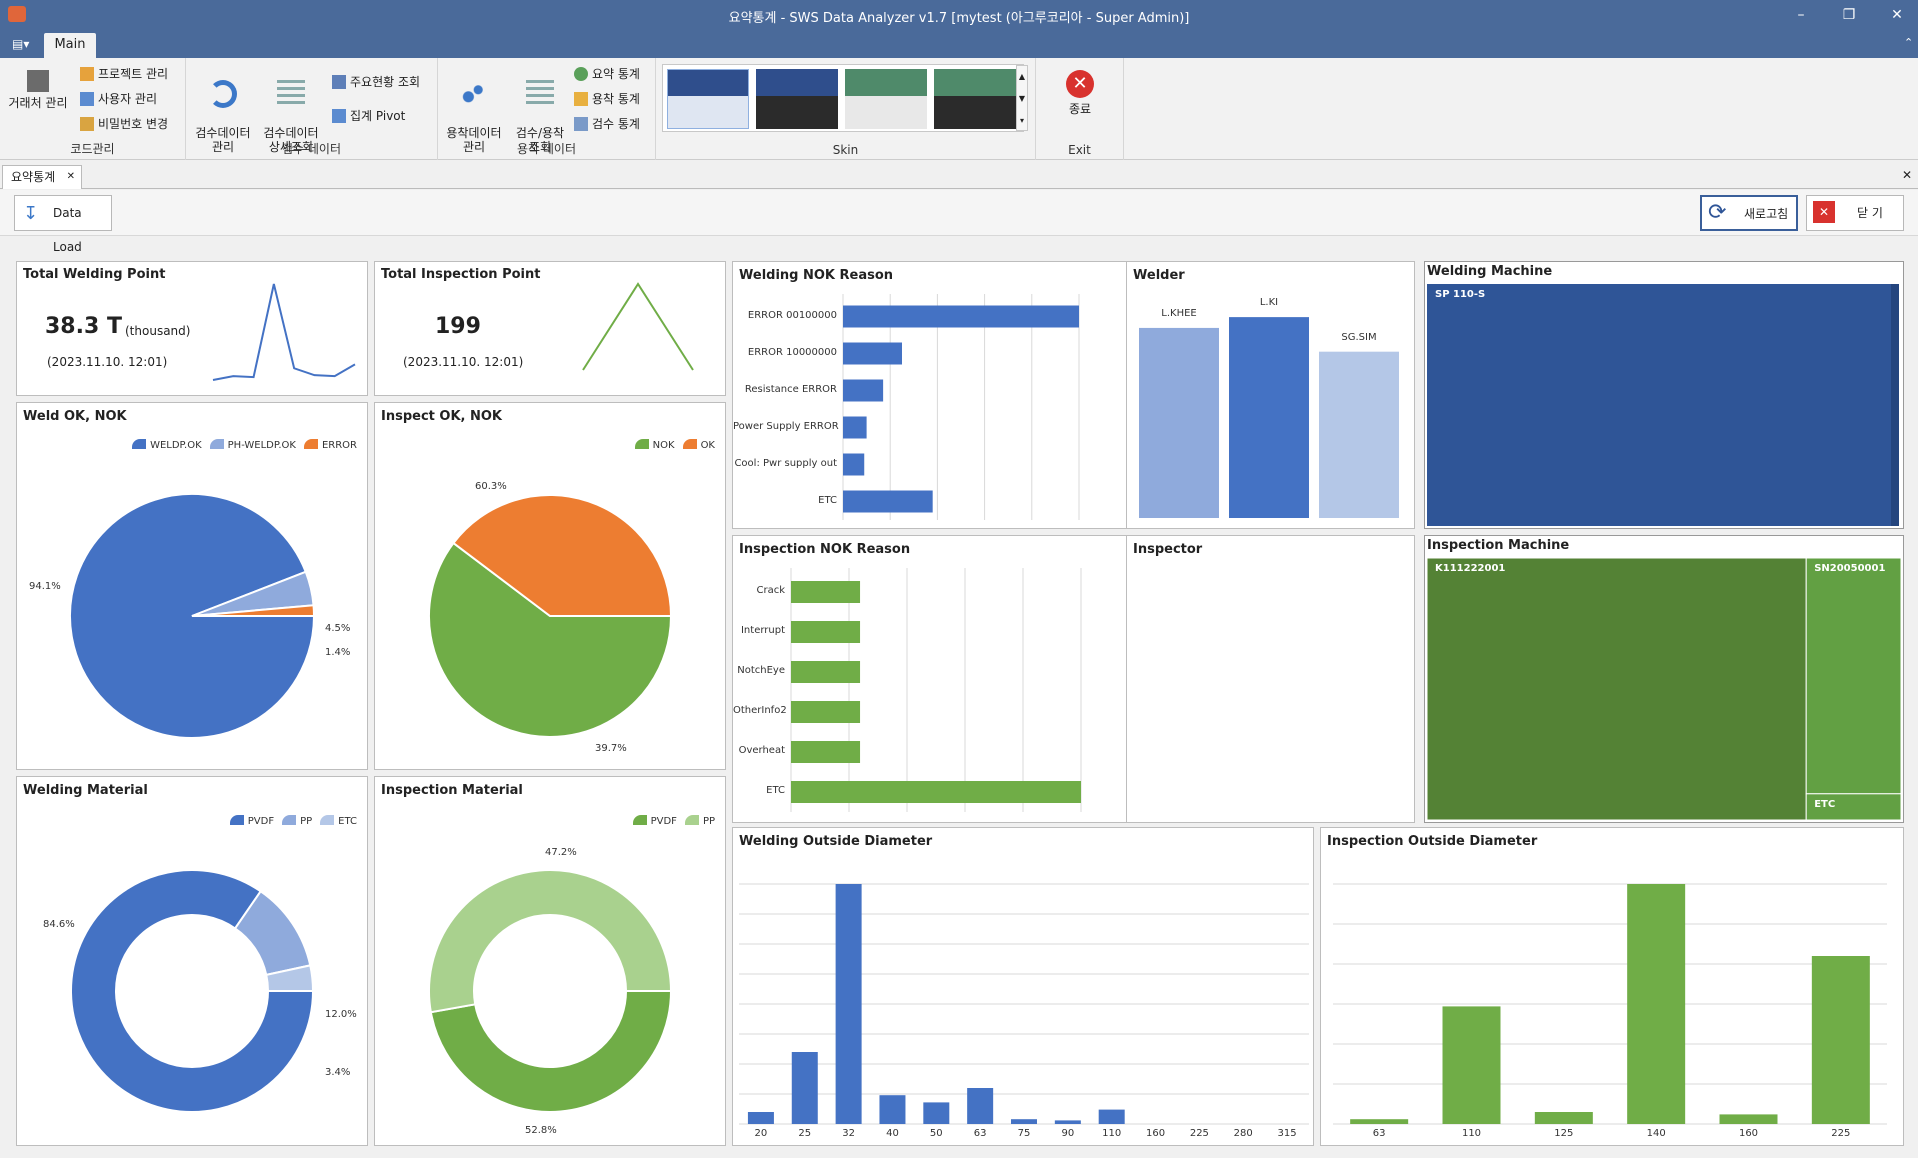  Describe the element at coordinates (1766, 214) in the screenshot. I see `refresh-label: 새로고침` at that location.